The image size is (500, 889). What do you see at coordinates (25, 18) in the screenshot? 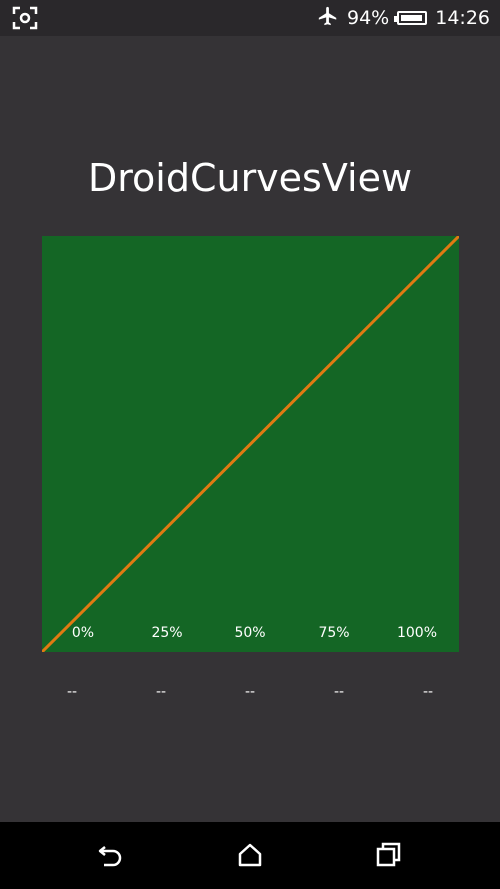
I see `screenshot-icon` at bounding box center [25, 18].